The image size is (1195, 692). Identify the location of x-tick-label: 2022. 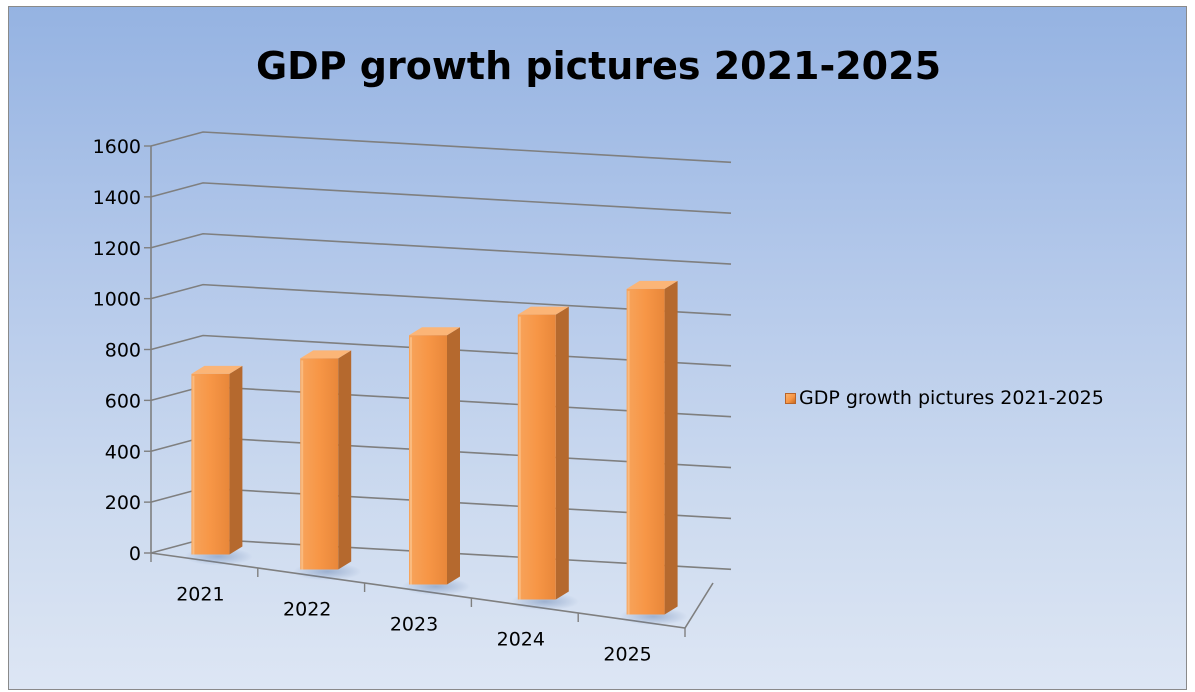
(307, 610).